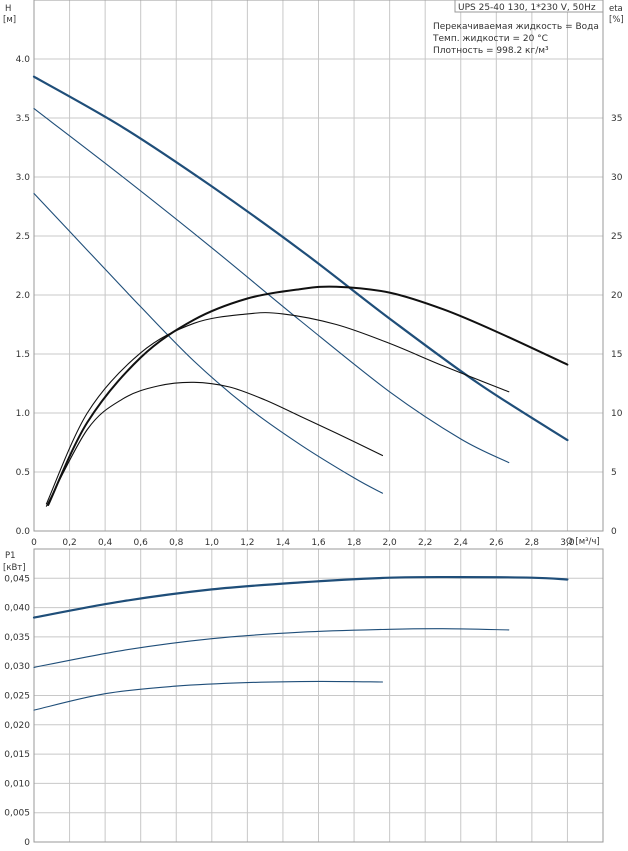 The height and width of the screenshot is (851, 628). I want to click on x-tick-label: 3,0, so click(567, 543).